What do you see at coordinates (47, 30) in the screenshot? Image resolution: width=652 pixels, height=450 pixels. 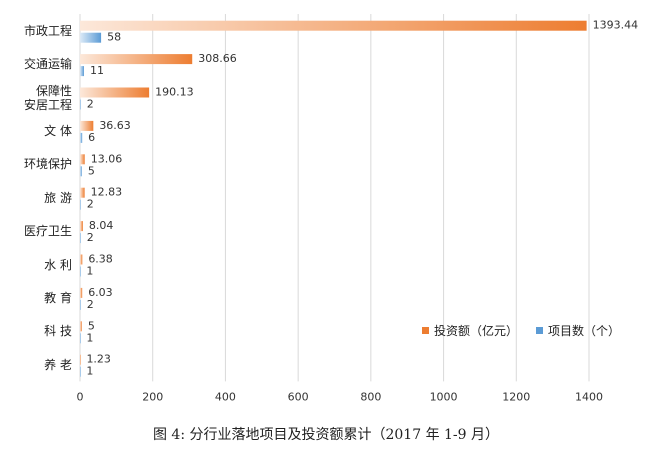 I see `category-label: 市政工程` at bounding box center [47, 30].